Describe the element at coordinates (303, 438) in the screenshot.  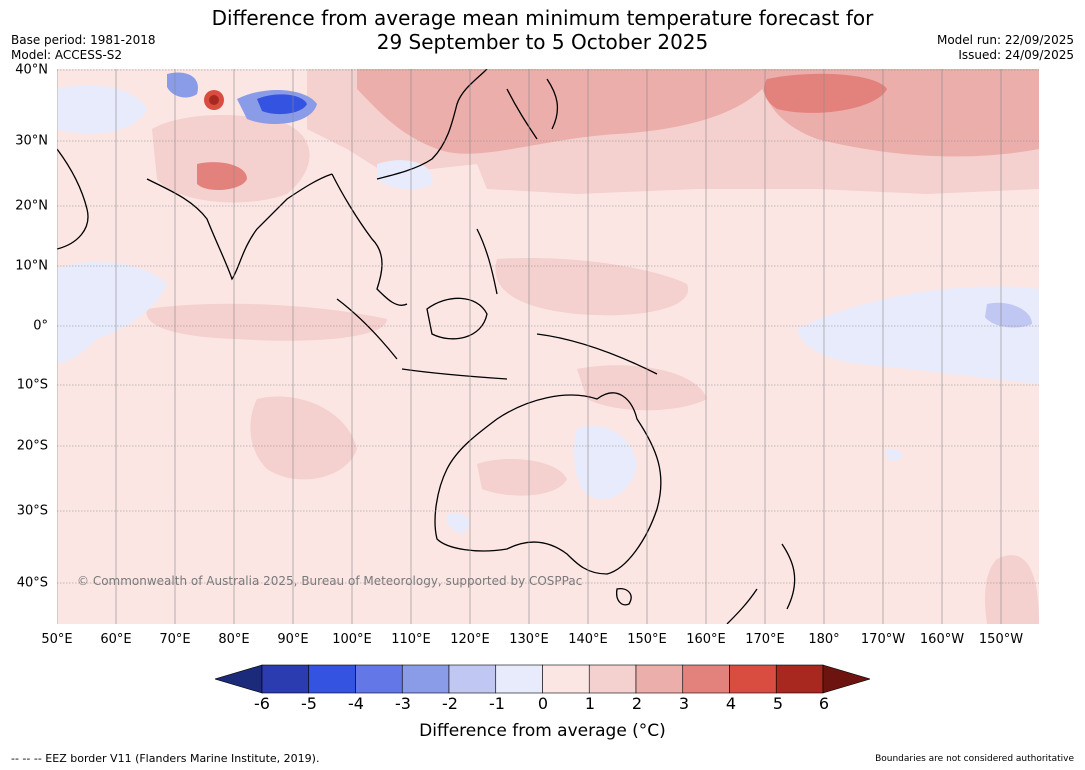
I see `warm-region-south-indian` at that location.